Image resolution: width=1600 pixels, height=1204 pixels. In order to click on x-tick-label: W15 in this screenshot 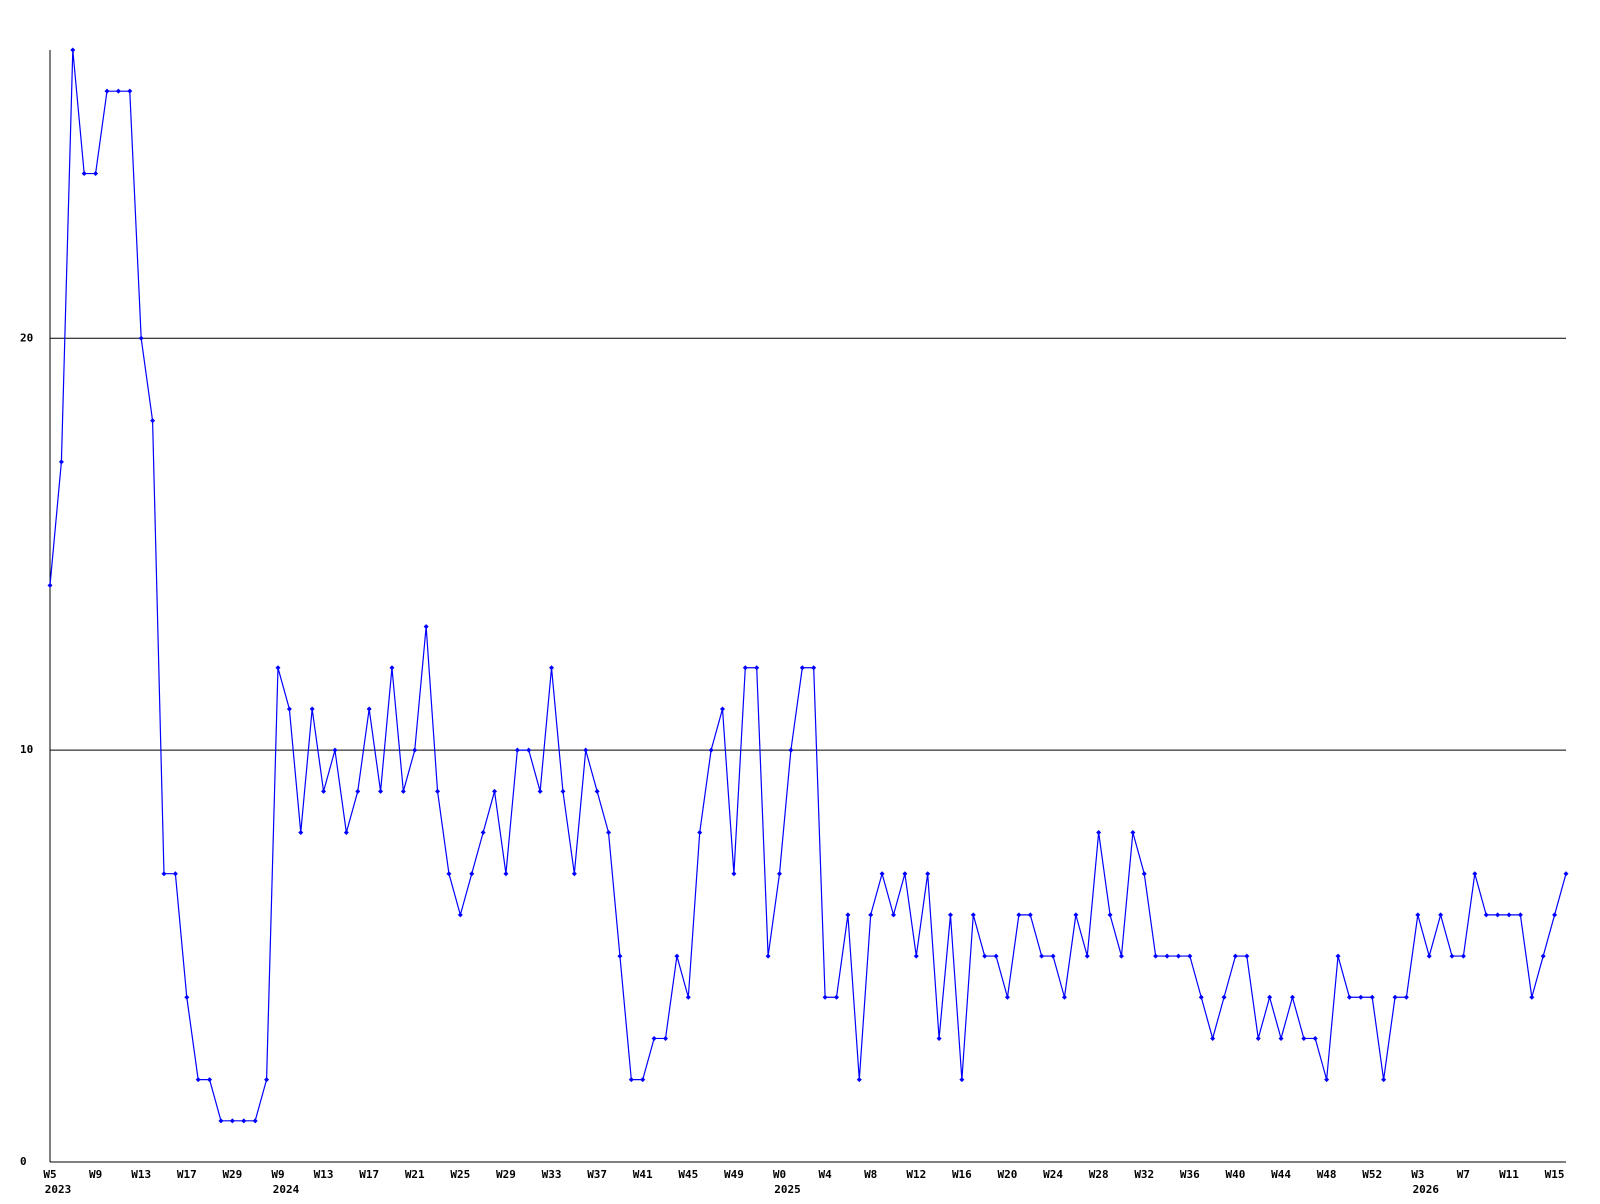, I will do `click(1555, 1174)`.